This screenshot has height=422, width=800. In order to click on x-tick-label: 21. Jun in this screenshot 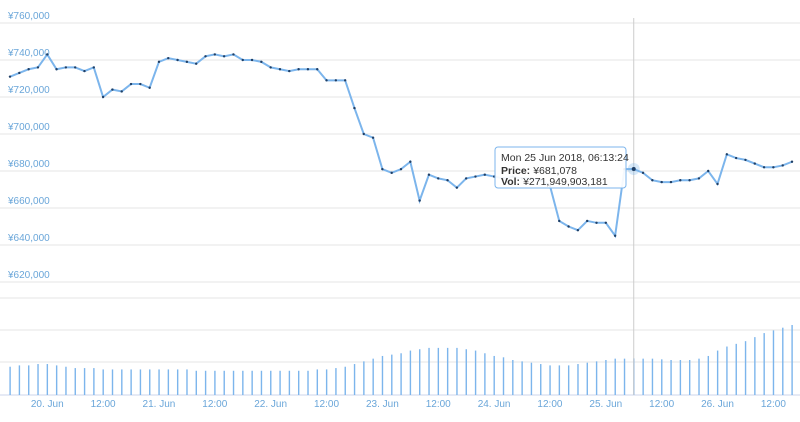, I will do `click(159, 404)`.